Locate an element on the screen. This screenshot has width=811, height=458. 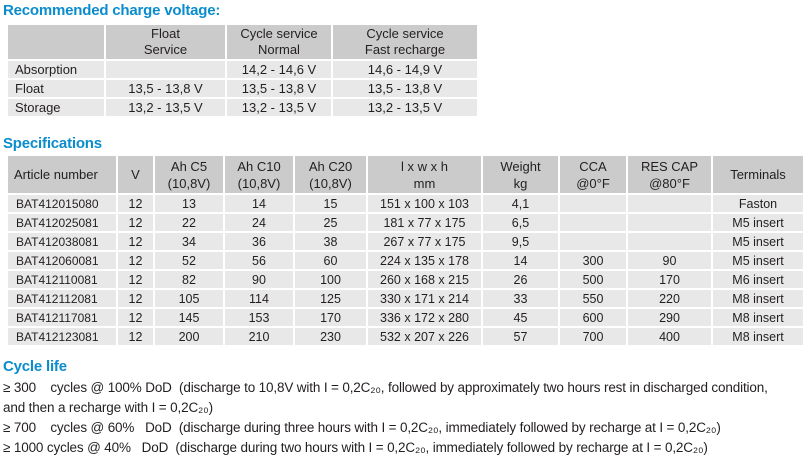
table-cell: 14 is located at coordinates (260, 204).